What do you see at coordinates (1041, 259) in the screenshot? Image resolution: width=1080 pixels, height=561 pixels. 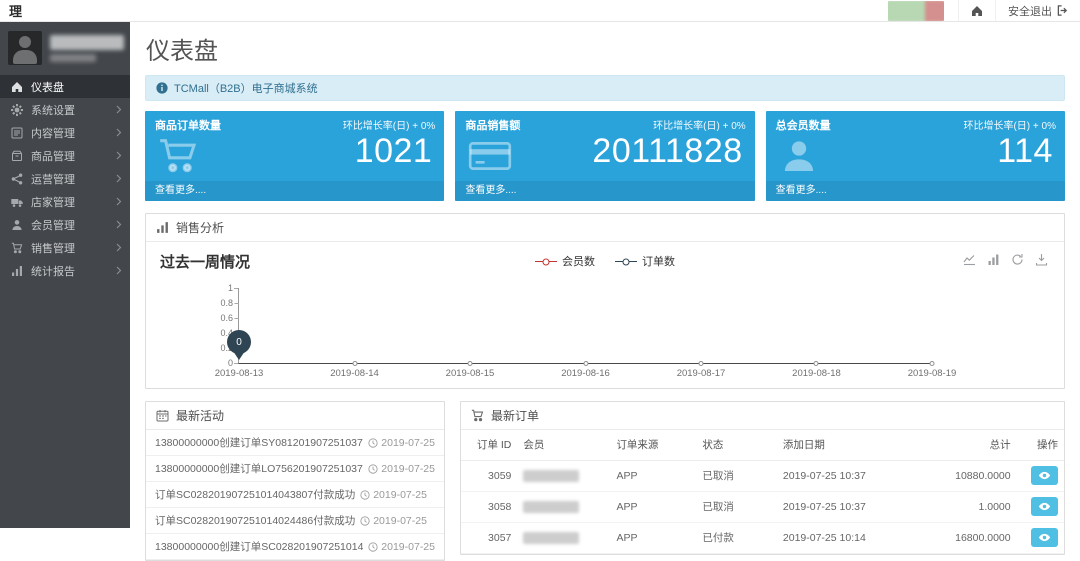 I see `download-icon` at bounding box center [1041, 259].